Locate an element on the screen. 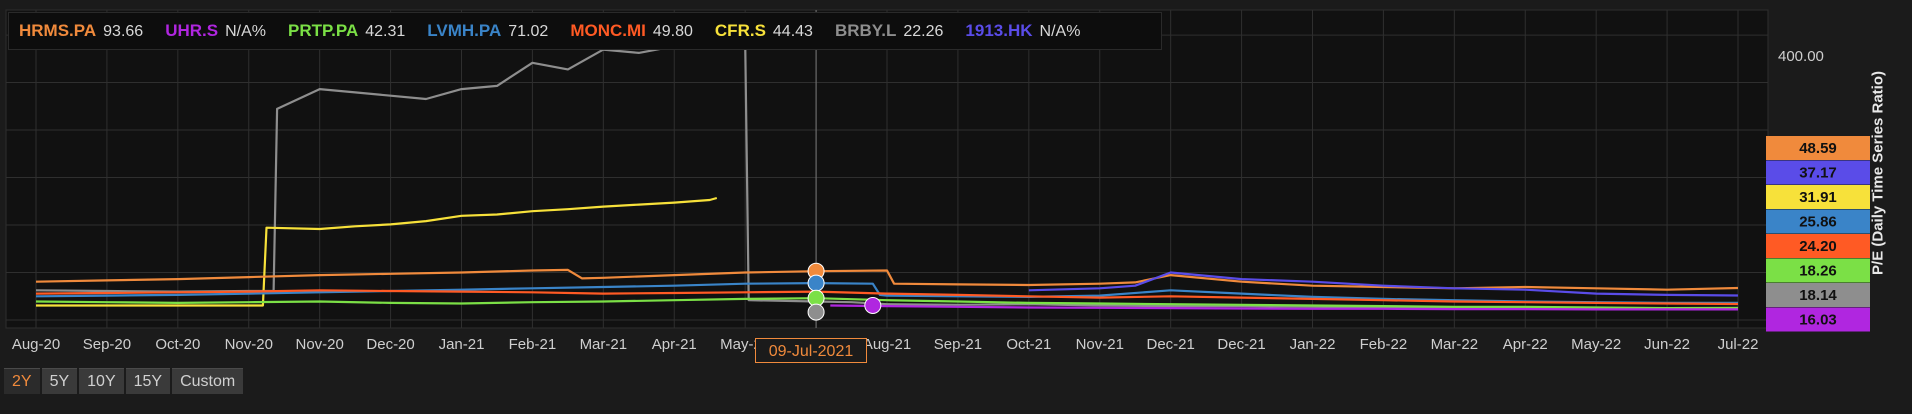  range-button-2y: 2Y is located at coordinates (22, 381).